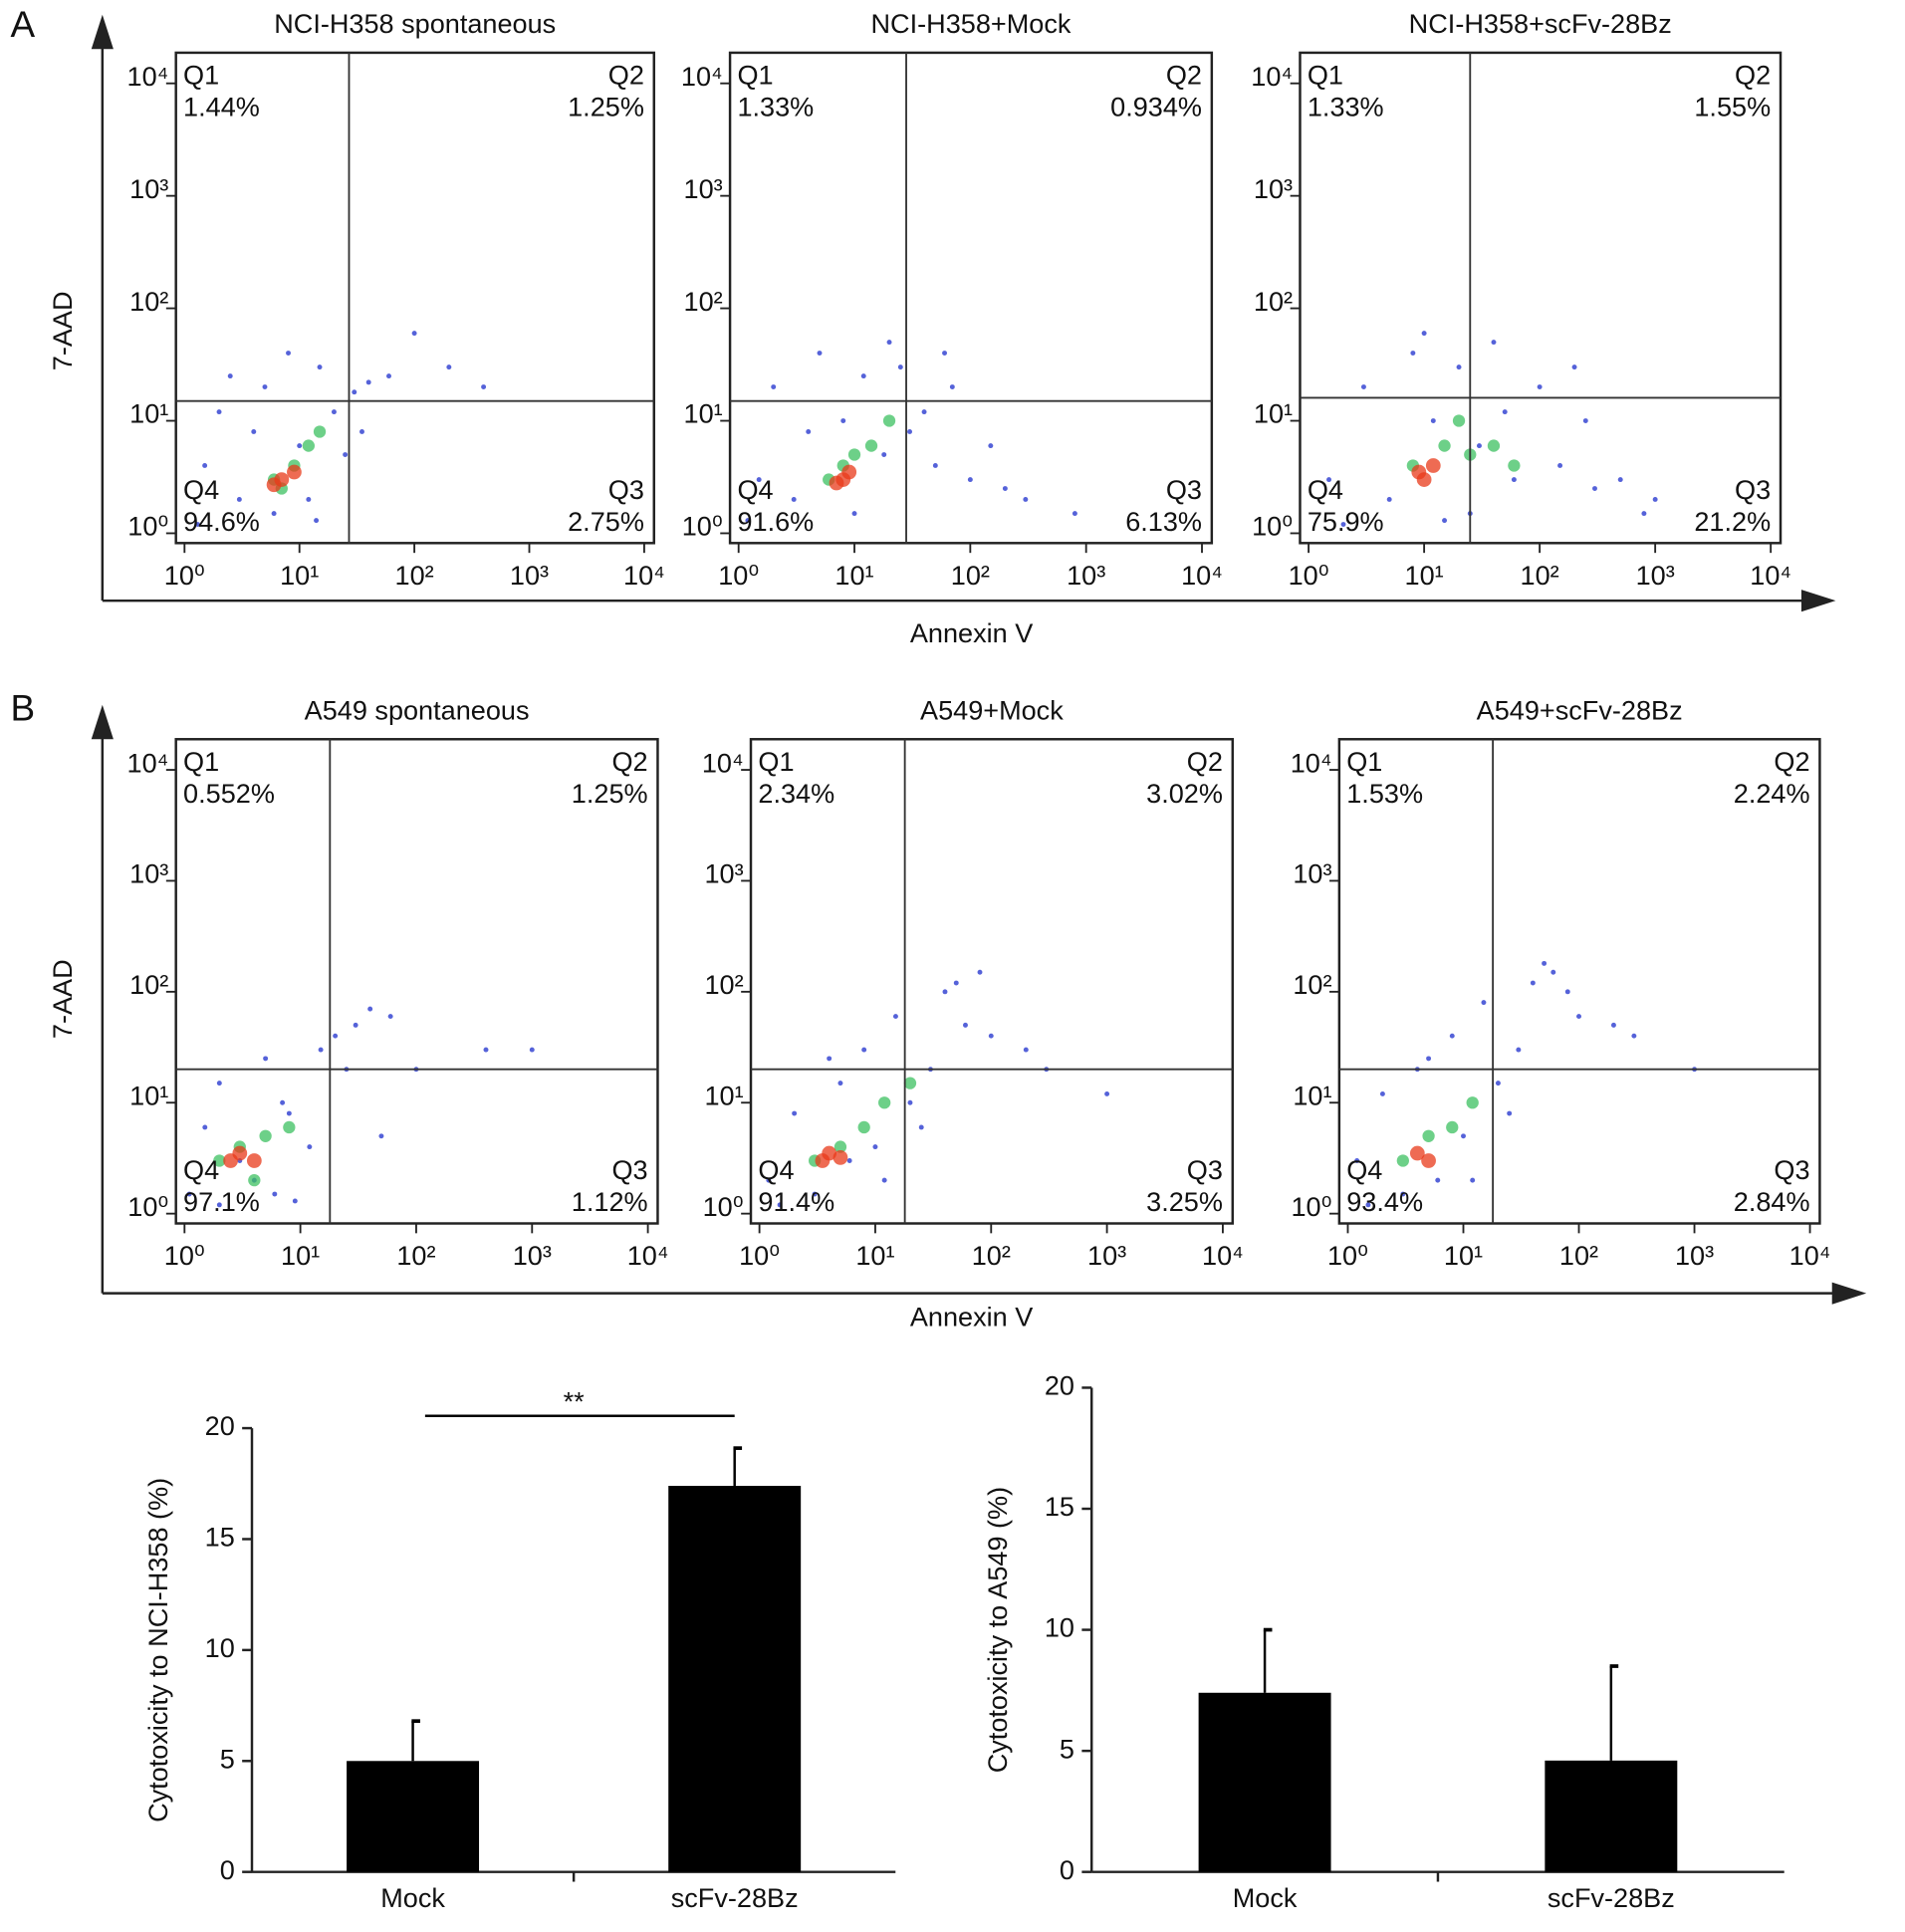 The image size is (1905, 1932). Describe the element at coordinates (1733, 521) in the screenshot. I see `quadrant-percent: 21.2%` at that location.